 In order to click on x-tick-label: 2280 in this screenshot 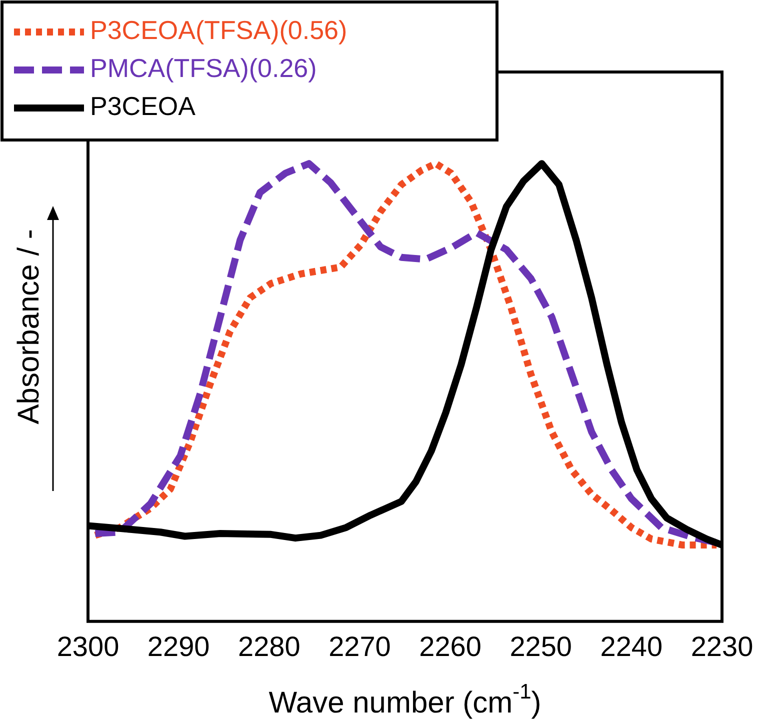, I will do `click(269, 646)`.